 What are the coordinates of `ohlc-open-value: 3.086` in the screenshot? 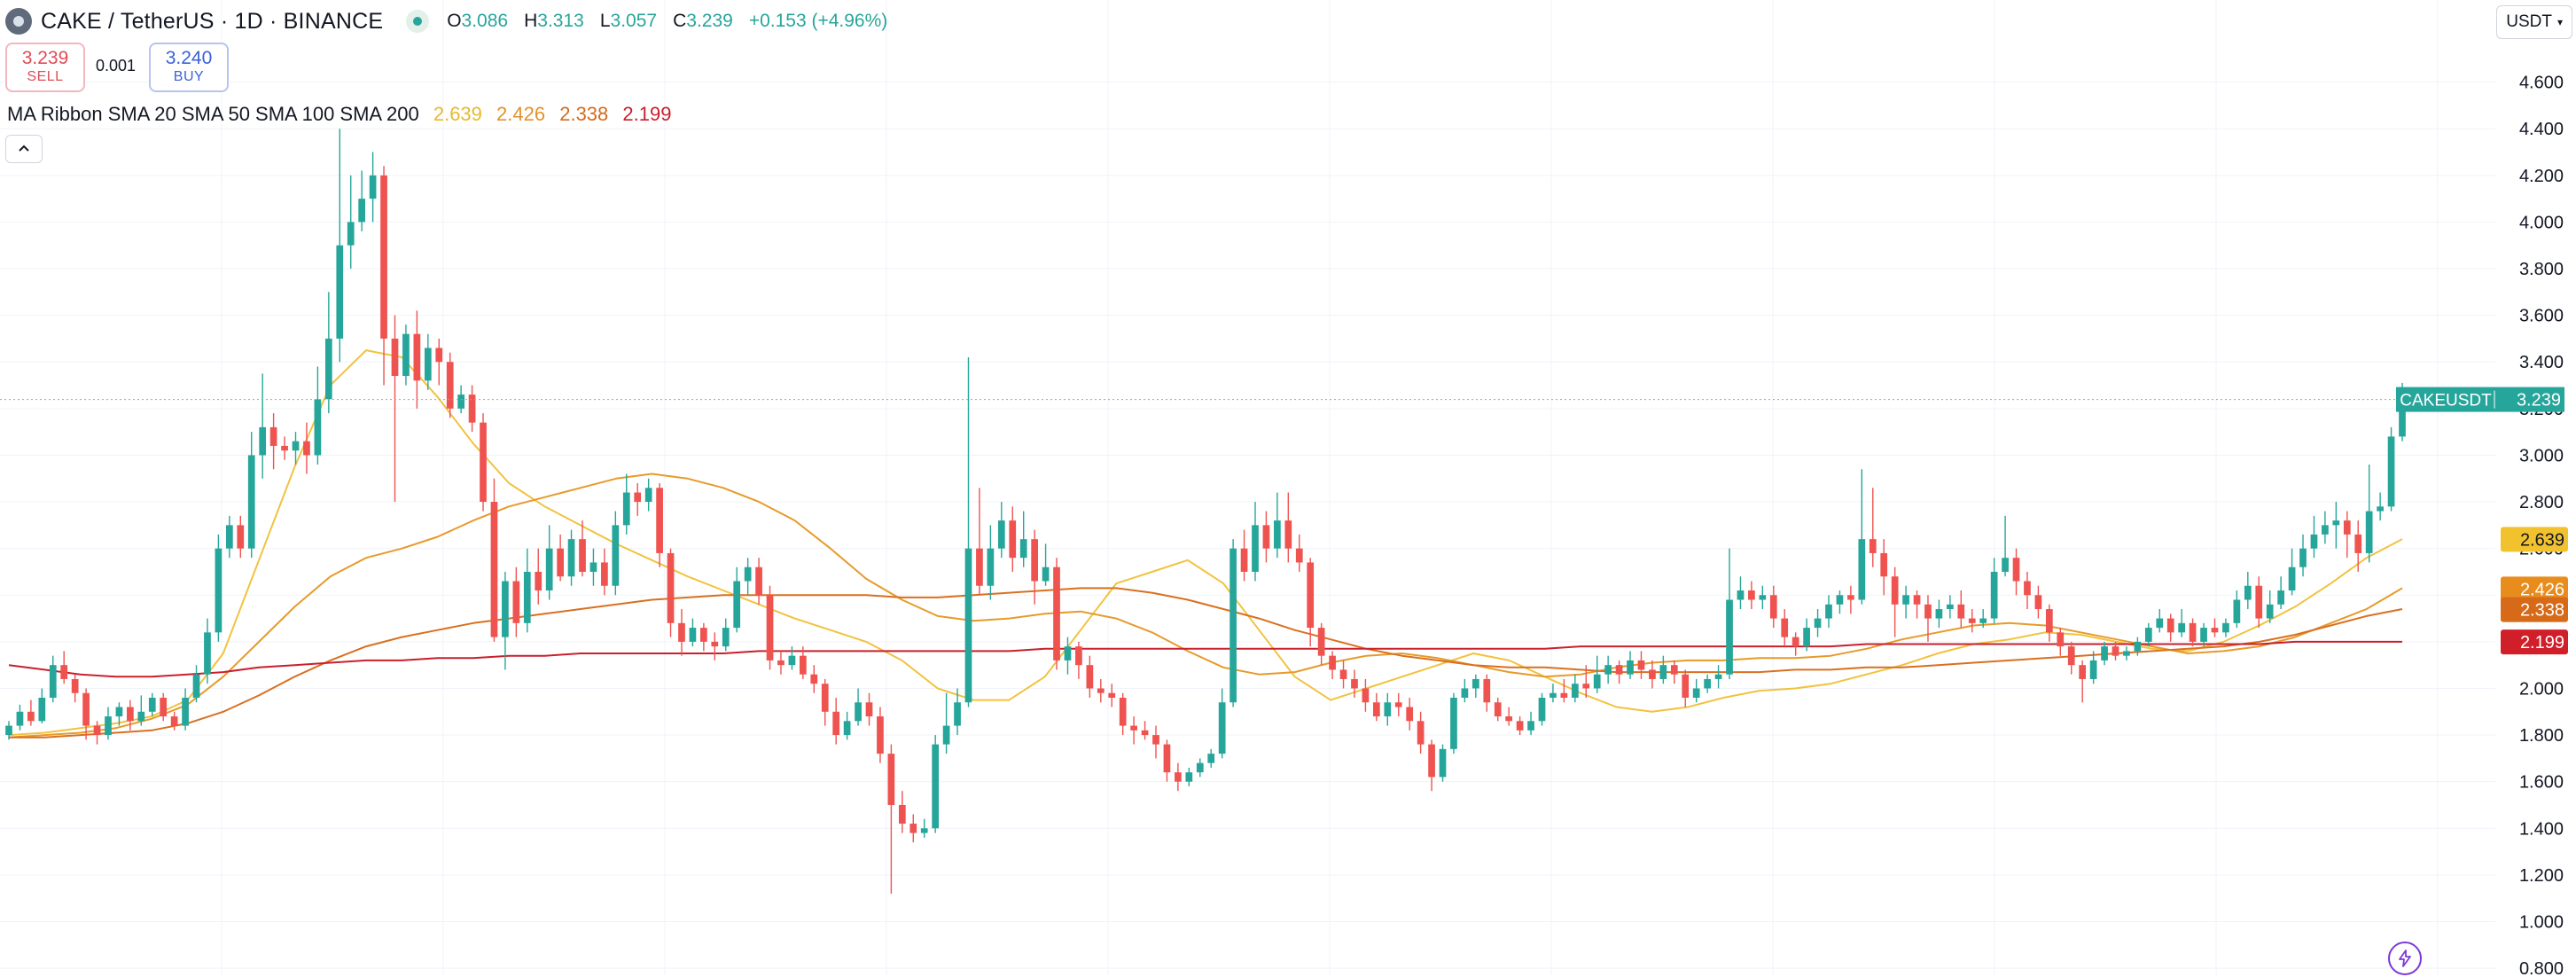 It's located at (485, 21).